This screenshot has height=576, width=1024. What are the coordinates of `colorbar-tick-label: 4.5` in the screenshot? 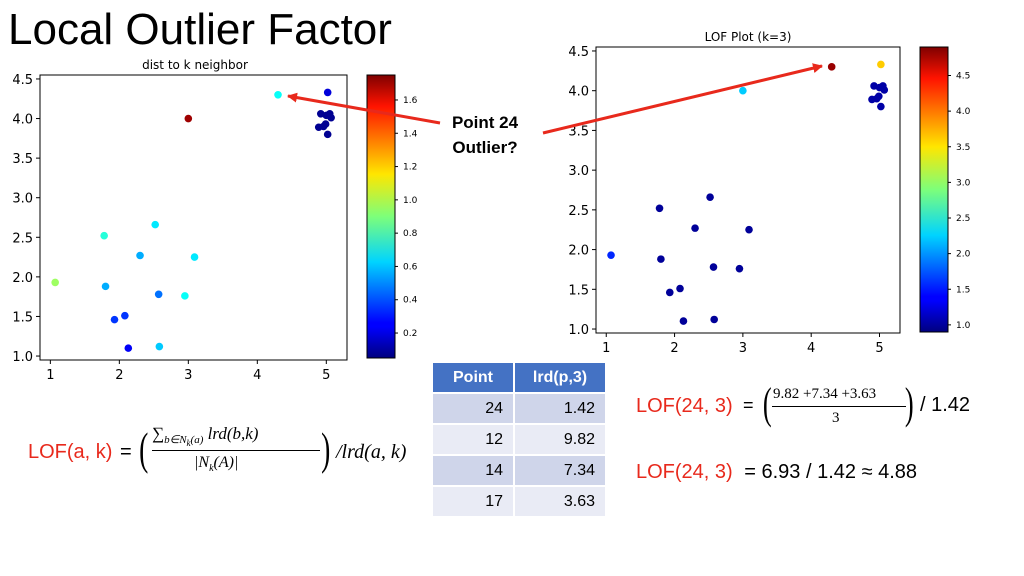 It's located at (963, 77).